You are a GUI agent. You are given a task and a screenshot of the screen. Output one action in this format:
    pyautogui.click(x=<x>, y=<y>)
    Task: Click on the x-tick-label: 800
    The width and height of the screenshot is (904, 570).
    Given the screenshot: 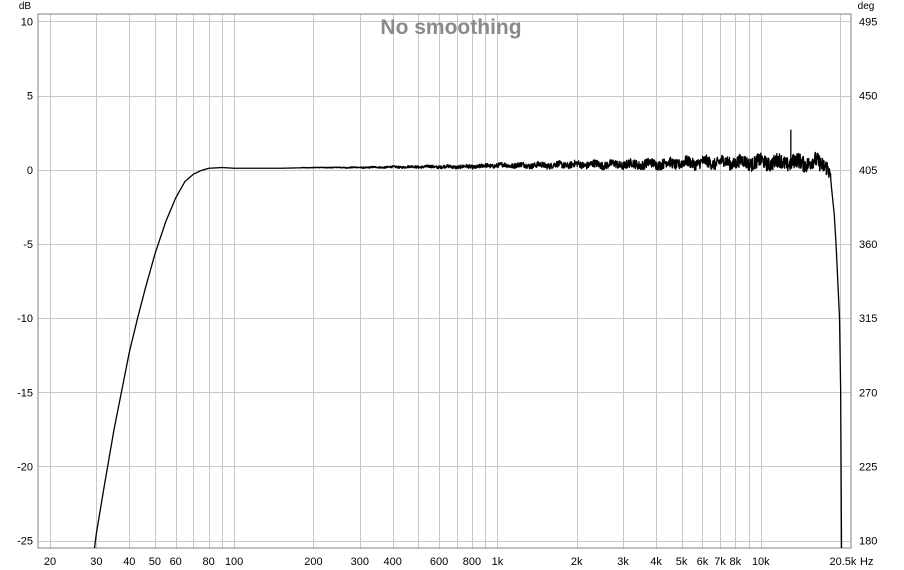 What is the action you would take?
    pyautogui.click(x=472, y=562)
    